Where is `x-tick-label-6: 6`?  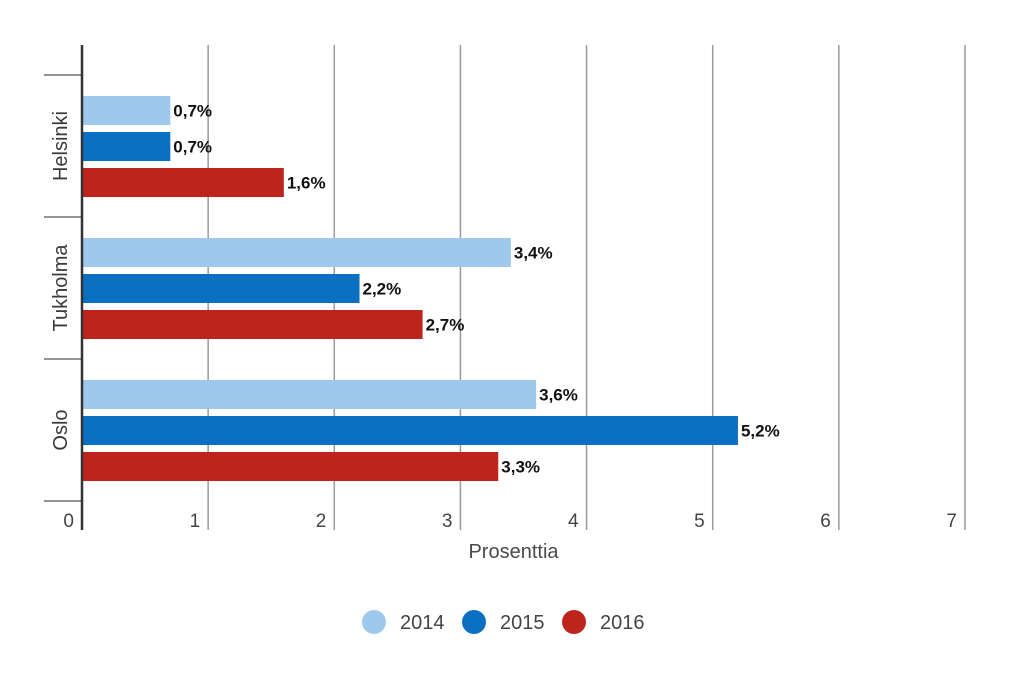 x-tick-label-6: 6 is located at coordinates (825, 521).